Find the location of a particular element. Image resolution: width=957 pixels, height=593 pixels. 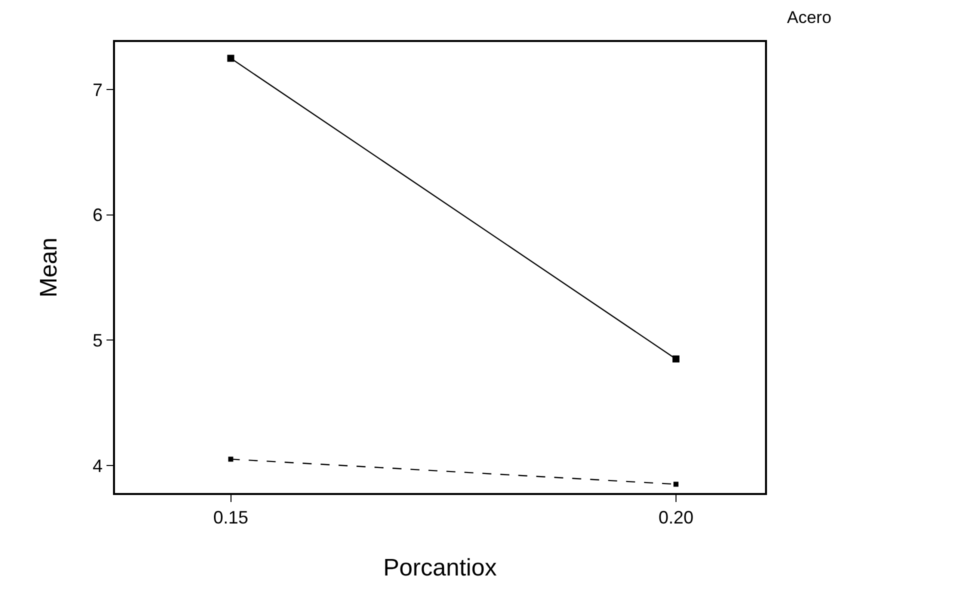

y-tick-label: 6 is located at coordinates (97, 215).